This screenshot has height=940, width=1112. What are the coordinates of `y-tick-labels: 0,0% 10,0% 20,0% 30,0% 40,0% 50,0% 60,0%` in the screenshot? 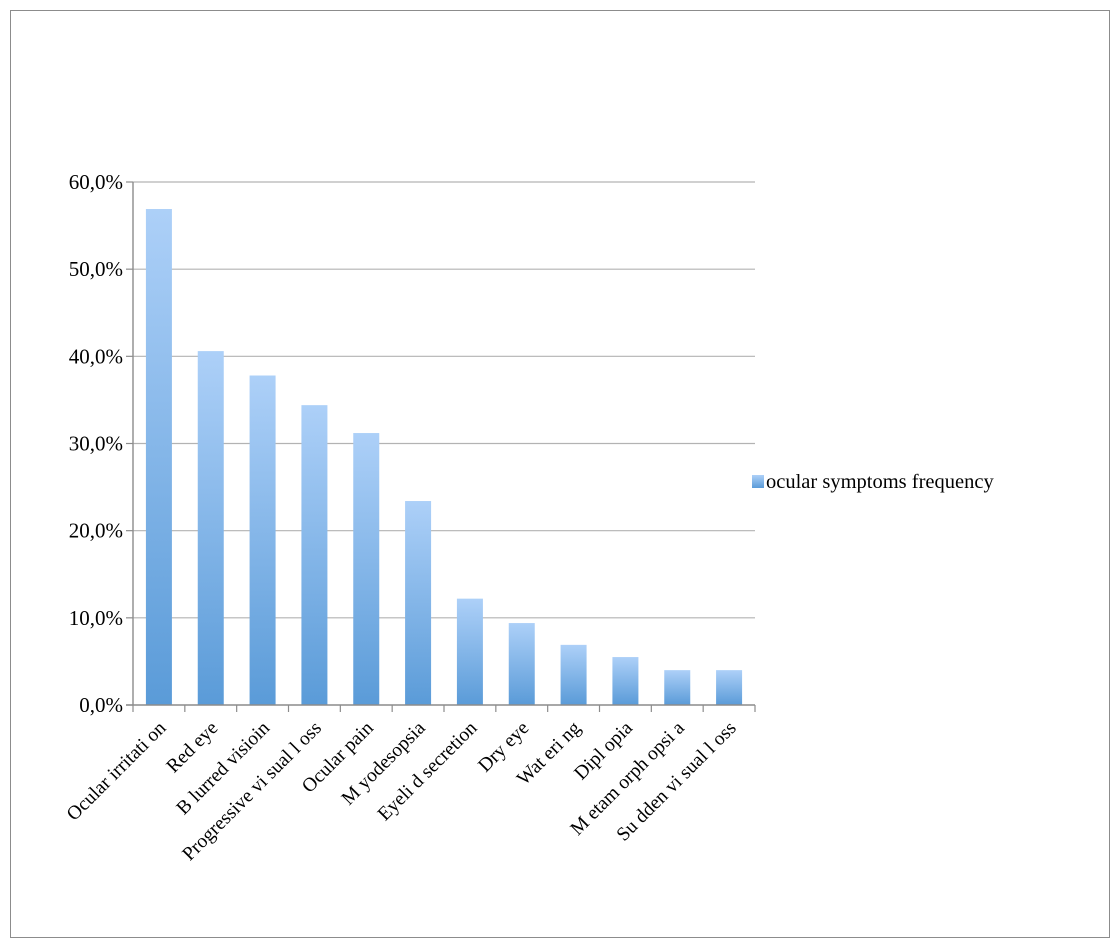 It's located at (101, 443).